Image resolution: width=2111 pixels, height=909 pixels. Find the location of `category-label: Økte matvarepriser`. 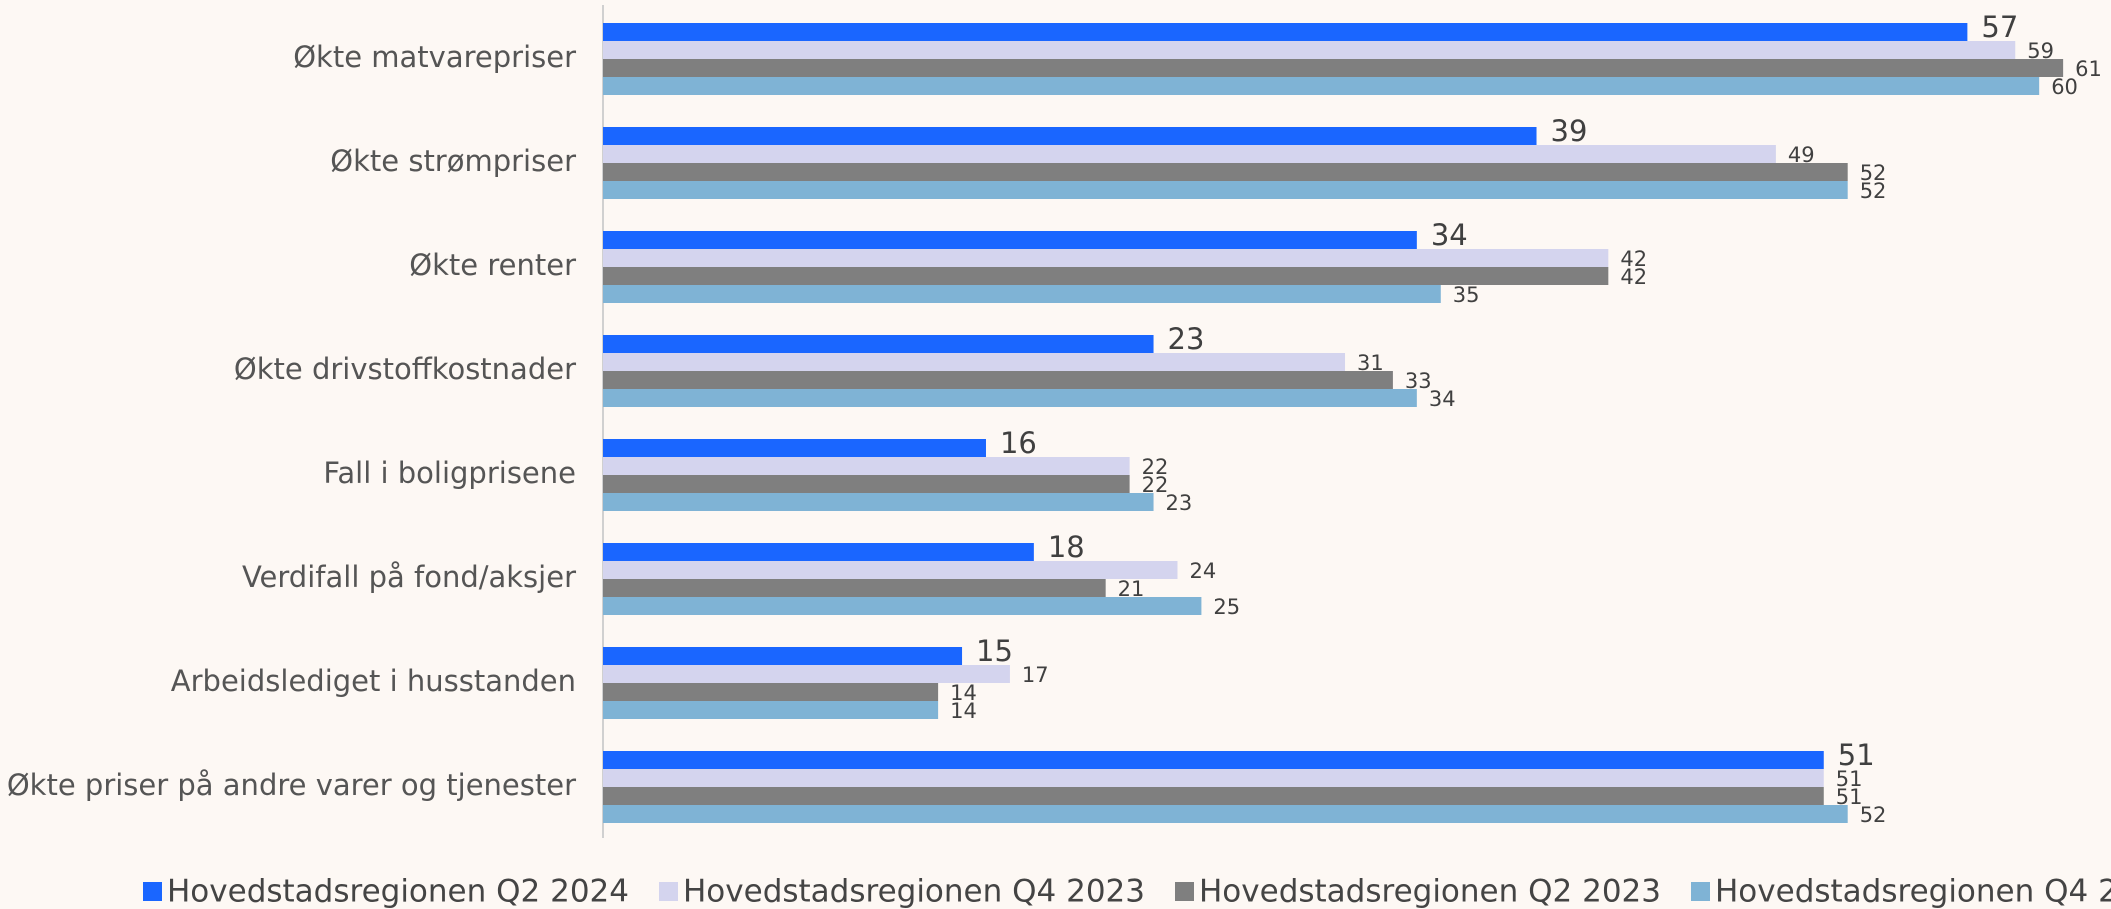

category-label: Økte matvarepriser is located at coordinates (434, 57).